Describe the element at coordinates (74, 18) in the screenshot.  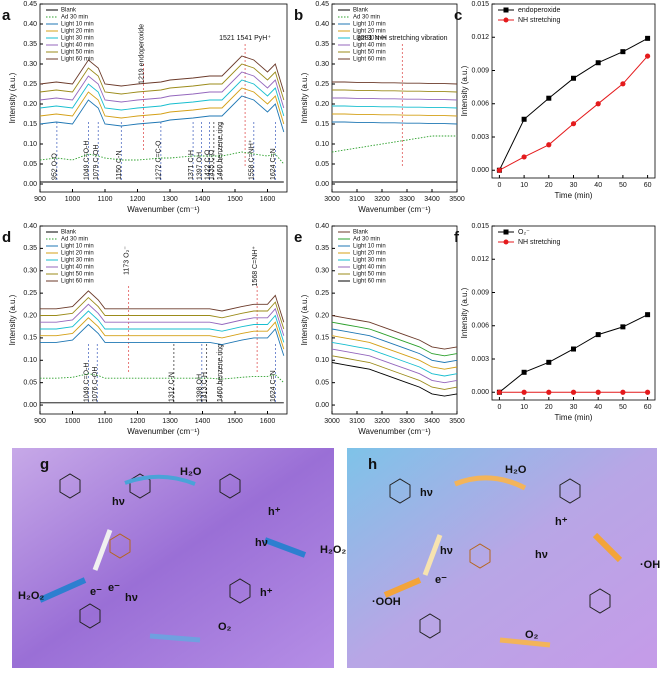
I see `legend-label: Ad 30 min` at that location.